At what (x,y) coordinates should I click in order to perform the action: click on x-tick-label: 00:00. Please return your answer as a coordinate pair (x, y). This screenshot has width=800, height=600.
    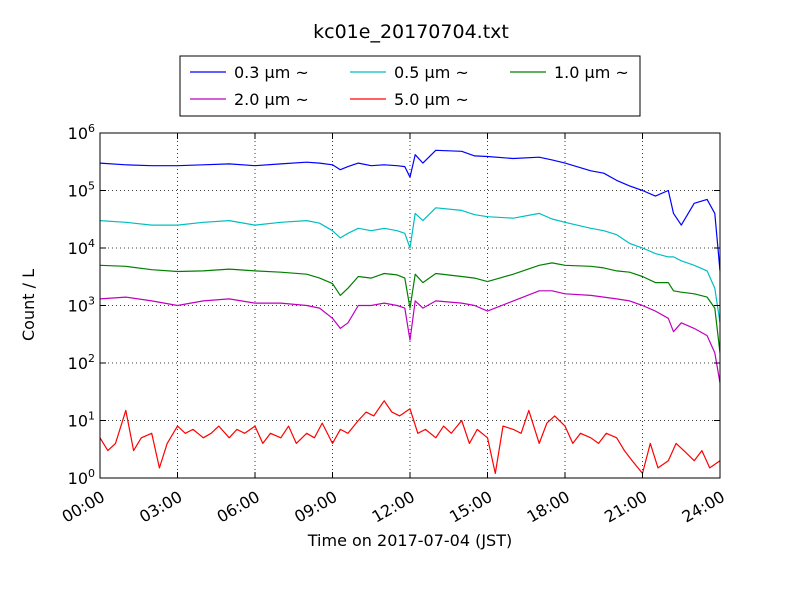
    Looking at the image, I should click on (83, 507).